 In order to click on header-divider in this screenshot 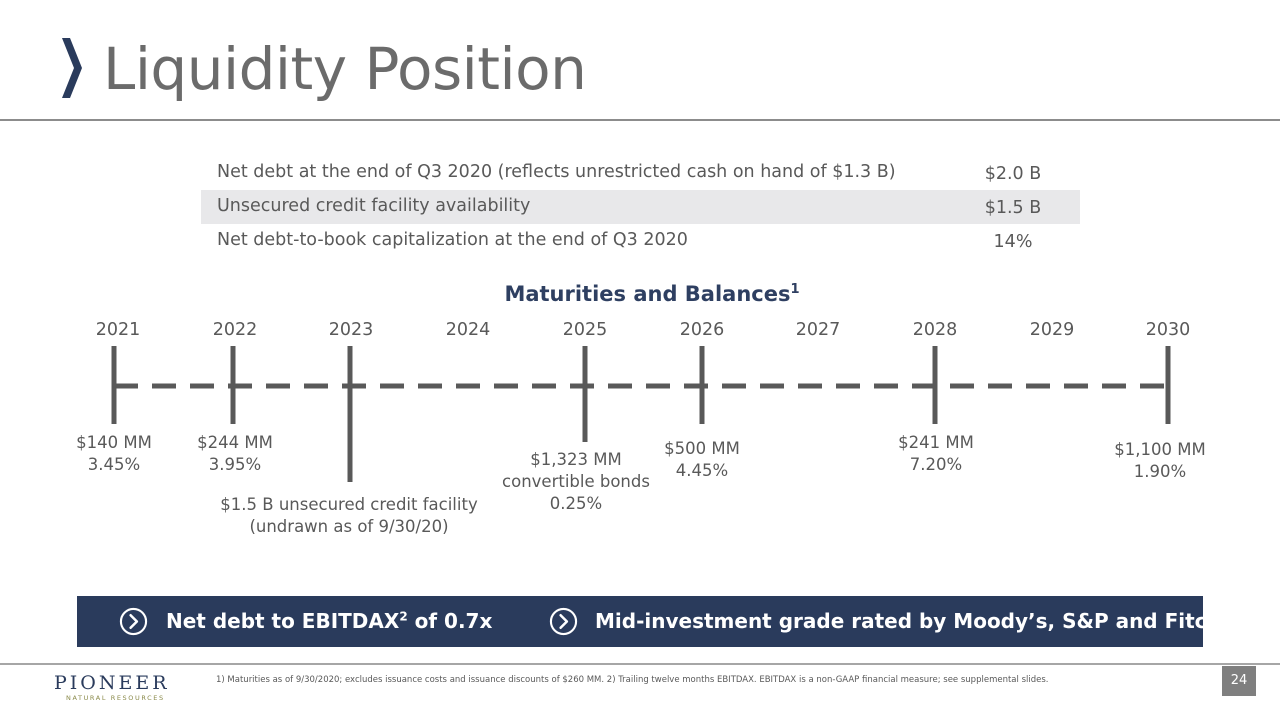, I will do `click(640, 120)`.